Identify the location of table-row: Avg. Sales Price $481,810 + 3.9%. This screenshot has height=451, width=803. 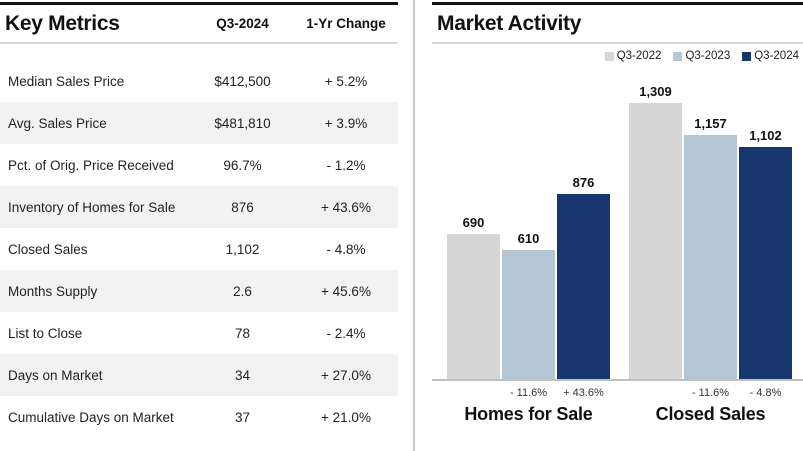
(199, 123).